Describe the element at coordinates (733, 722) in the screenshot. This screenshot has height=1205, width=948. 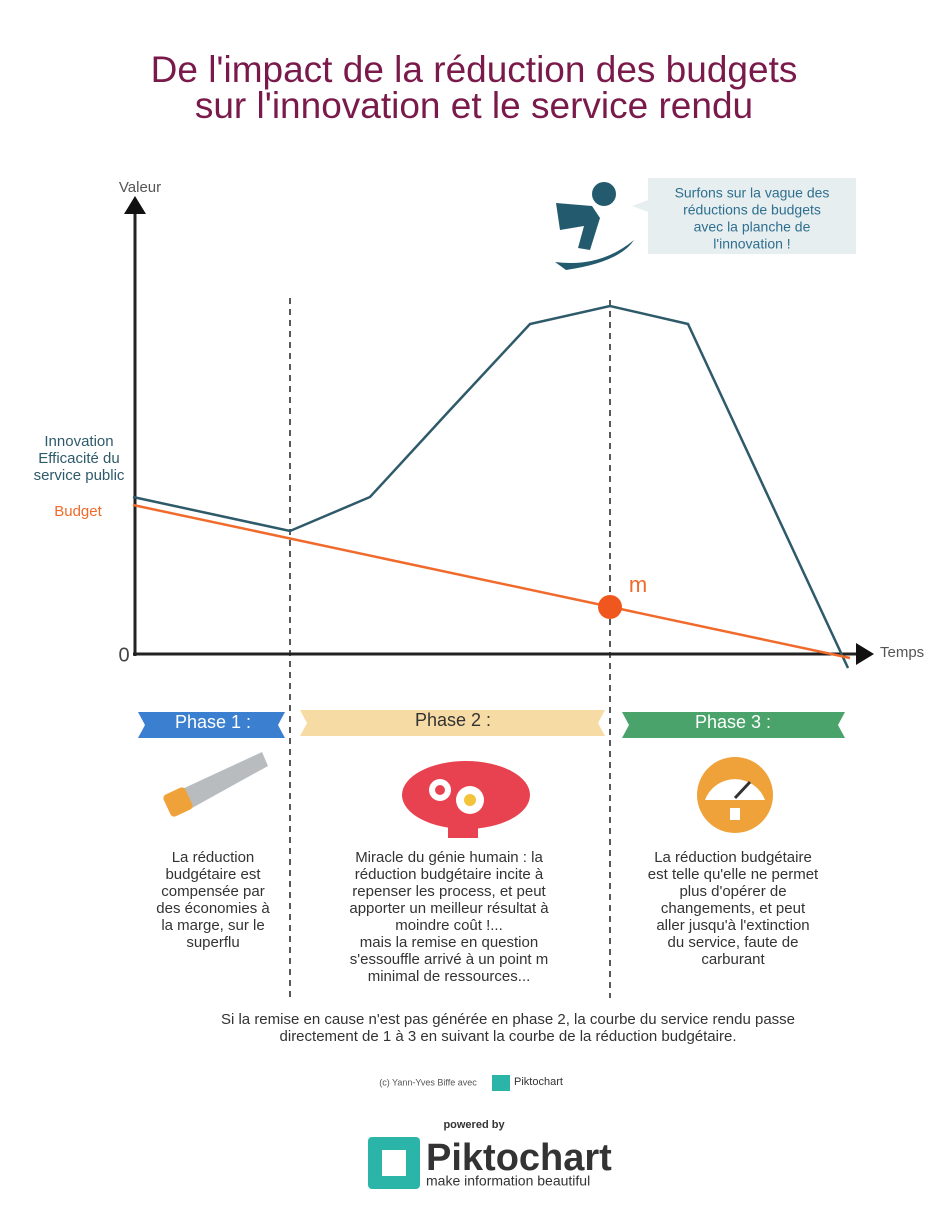
I see `phase-title: Phase 3 :` at that location.